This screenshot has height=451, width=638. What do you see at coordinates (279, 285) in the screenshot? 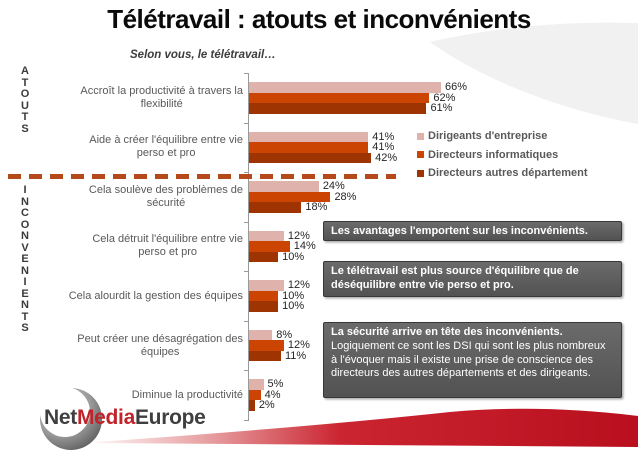
I see `bar-5-series-1: 12%` at bounding box center [279, 285].